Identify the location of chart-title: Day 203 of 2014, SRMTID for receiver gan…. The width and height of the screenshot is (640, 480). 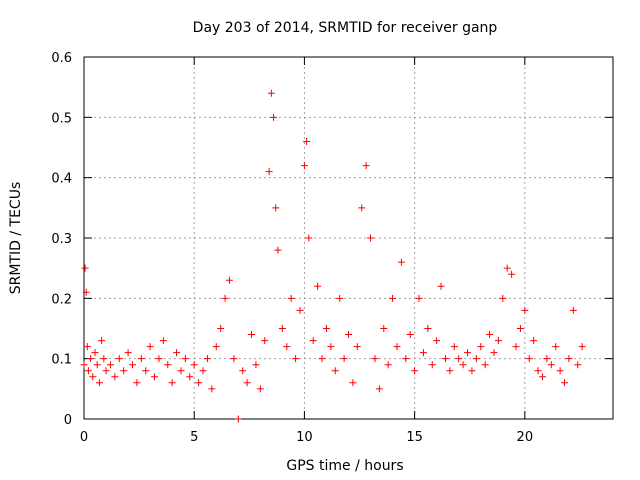
(345, 28).